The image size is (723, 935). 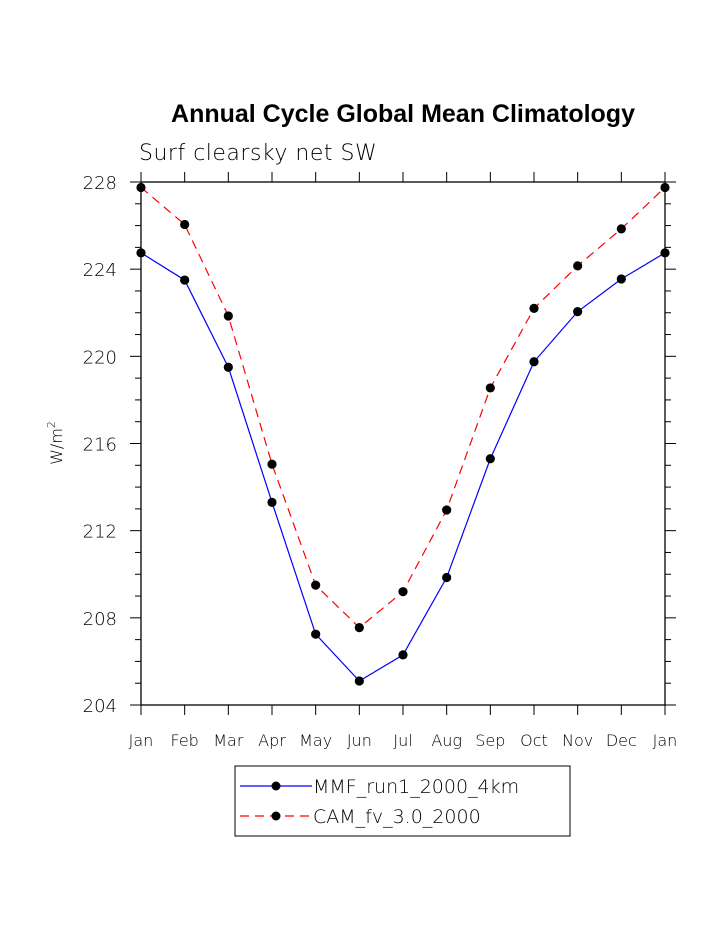 What do you see at coordinates (185, 740) in the screenshot?
I see `x-tick-label: Feb` at bounding box center [185, 740].